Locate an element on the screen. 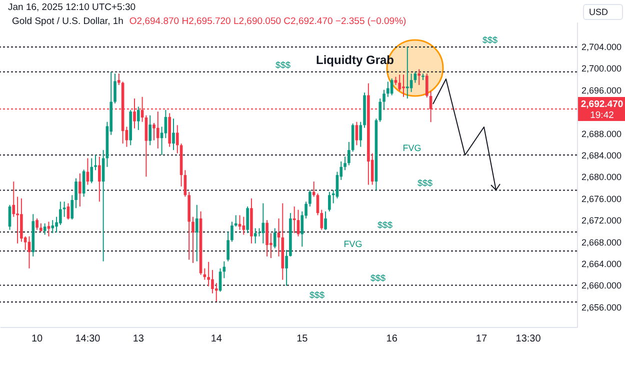  y-tick-label: 2,676.000 is located at coordinates (602, 199).